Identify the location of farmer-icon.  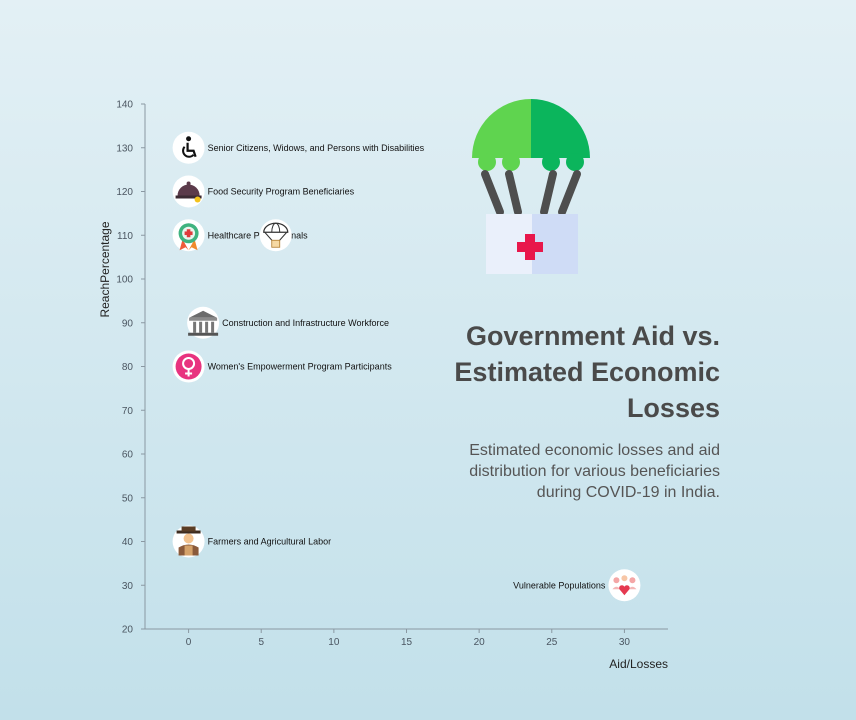
(188, 541).